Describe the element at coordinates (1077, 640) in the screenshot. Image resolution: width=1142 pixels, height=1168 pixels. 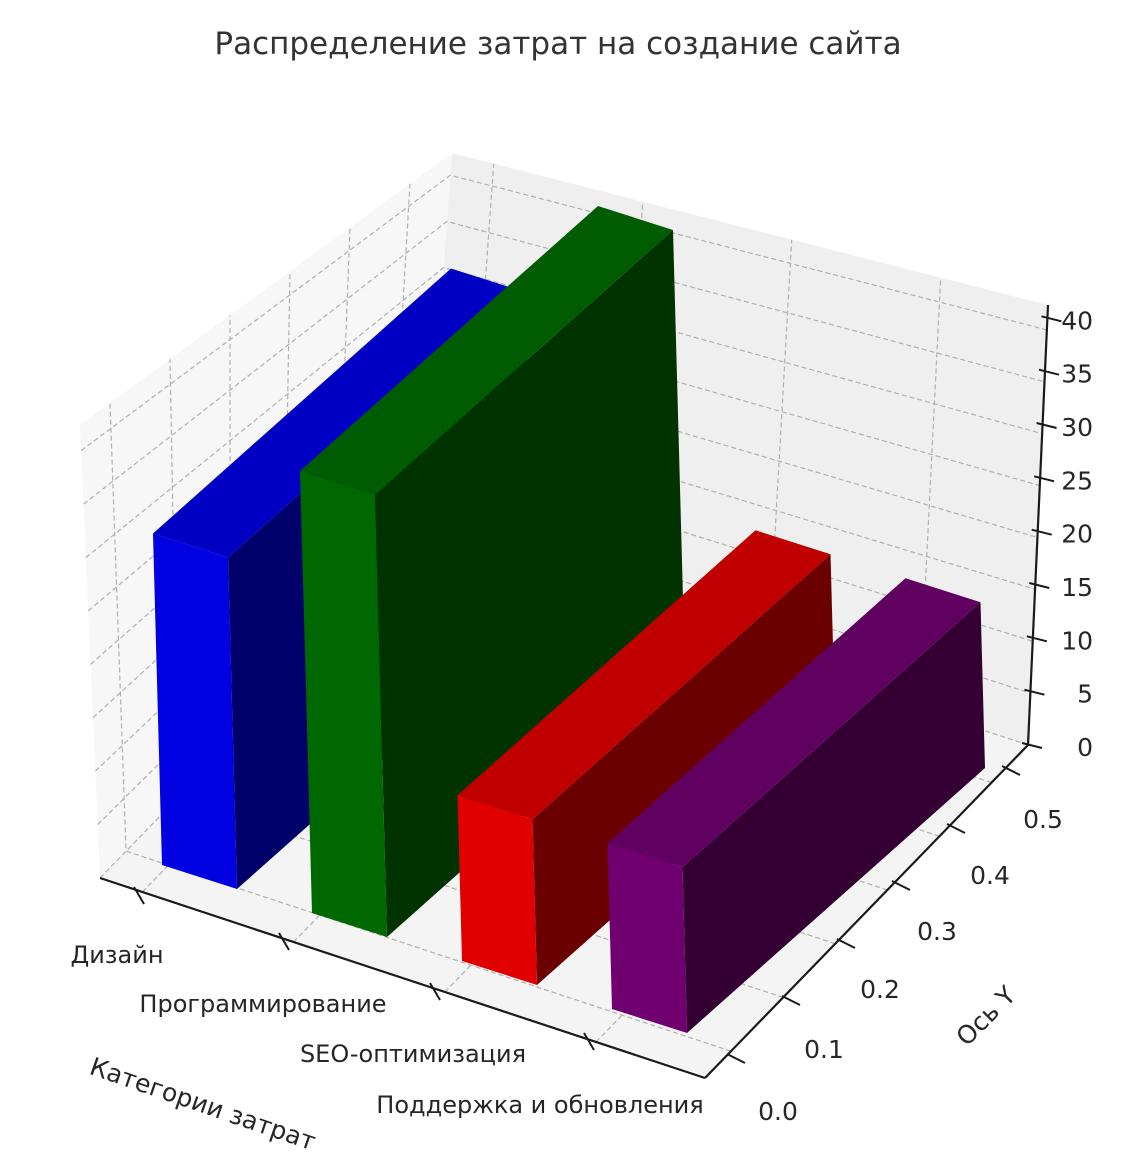
I see `z-tick-label: 10` at that location.